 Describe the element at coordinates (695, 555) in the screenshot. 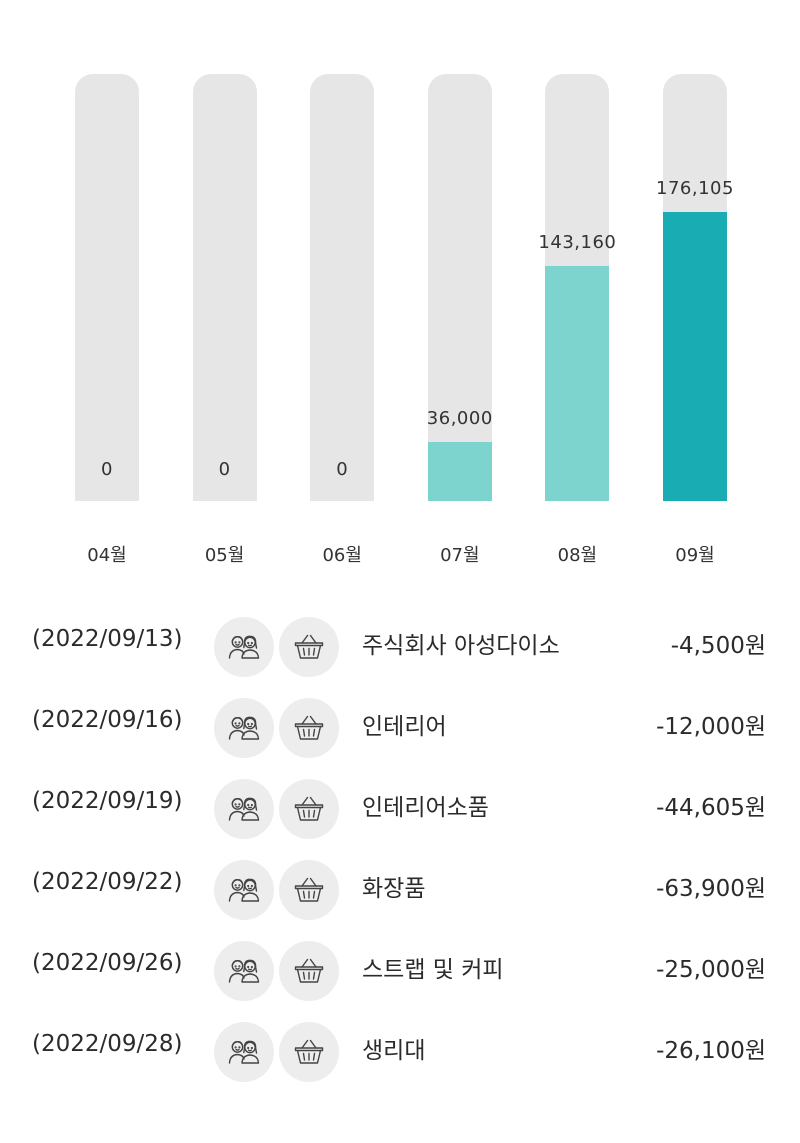

I see `month-label: 09월` at that location.